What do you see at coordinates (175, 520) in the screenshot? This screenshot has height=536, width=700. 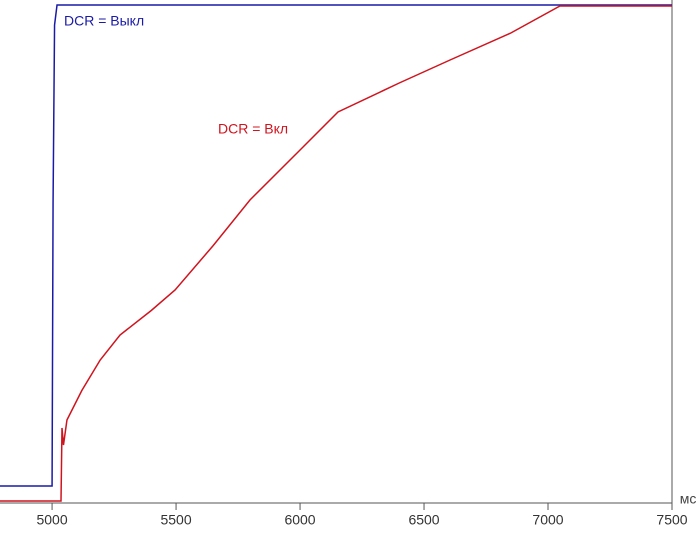 I see `x-tick-label: 5500` at bounding box center [175, 520].